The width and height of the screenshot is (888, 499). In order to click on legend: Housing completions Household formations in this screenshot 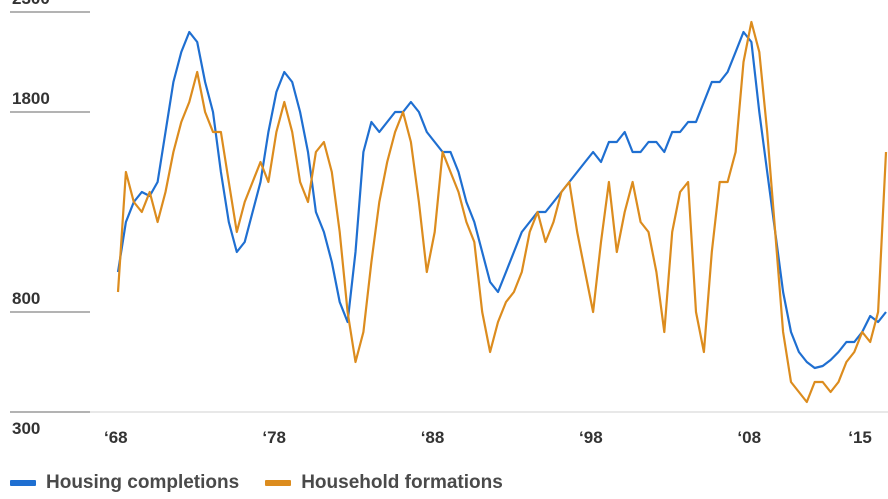, I will do `click(269, 483)`.